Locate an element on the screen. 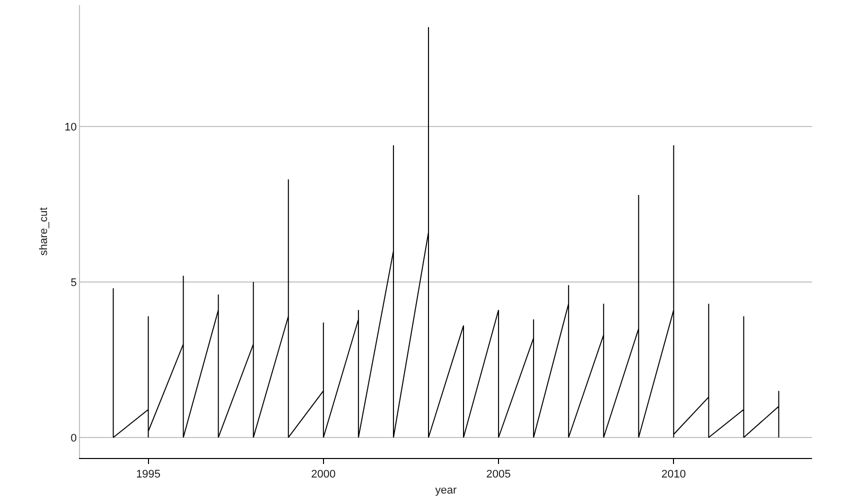 The width and height of the screenshot is (864, 504). x-tick-label: 2000 is located at coordinates (323, 474).